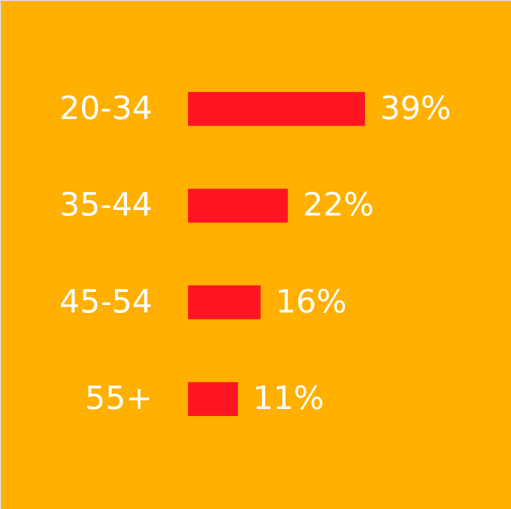 The image size is (511, 509). I want to click on data-label: 11%, so click(288, 398).